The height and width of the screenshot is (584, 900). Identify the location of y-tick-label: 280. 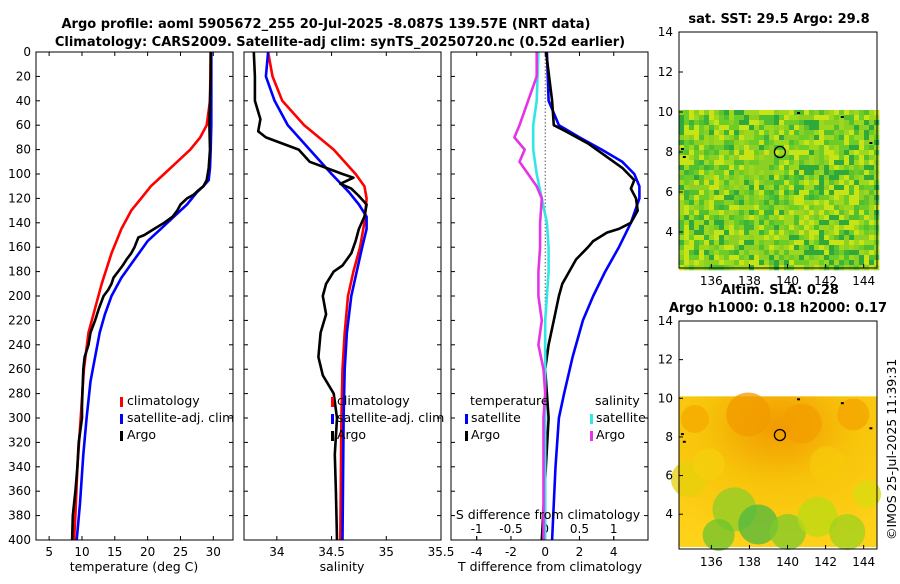
(19, 394).